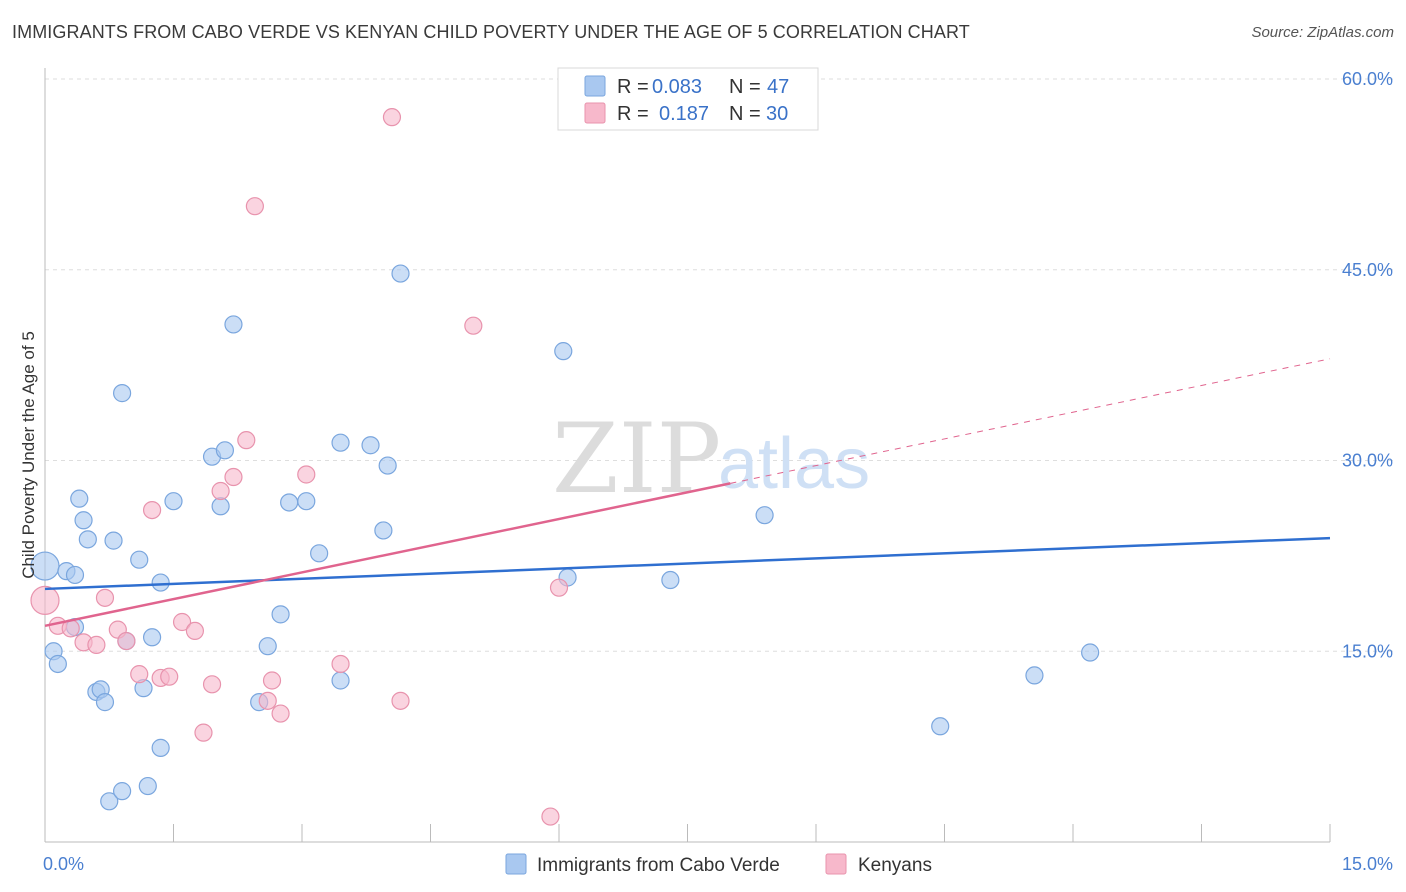  I want to click on legend-r-value: 0.187, so click(684, 114).